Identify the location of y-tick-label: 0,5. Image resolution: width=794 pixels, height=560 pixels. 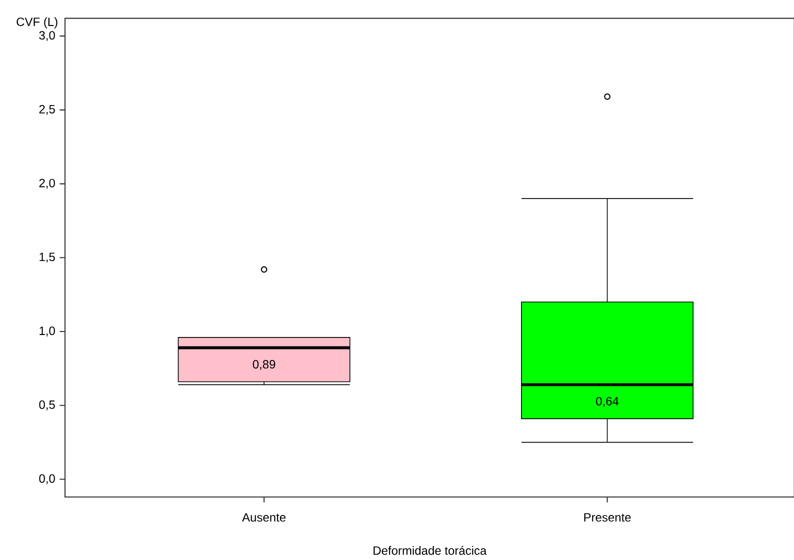
(47, 405).